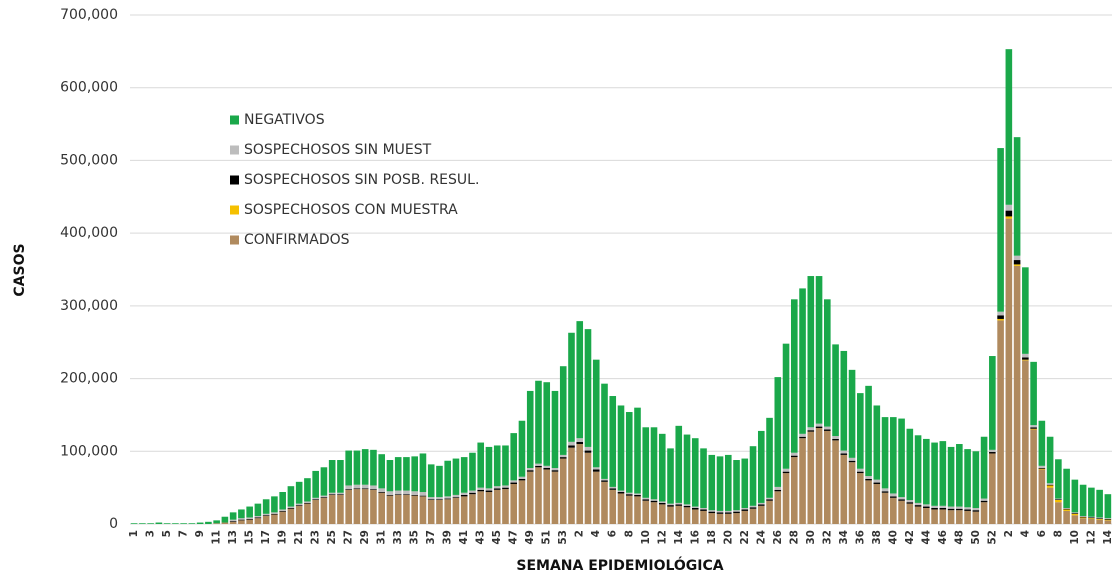  I want to click on x-tick-label: 6, so click(1042, 533).